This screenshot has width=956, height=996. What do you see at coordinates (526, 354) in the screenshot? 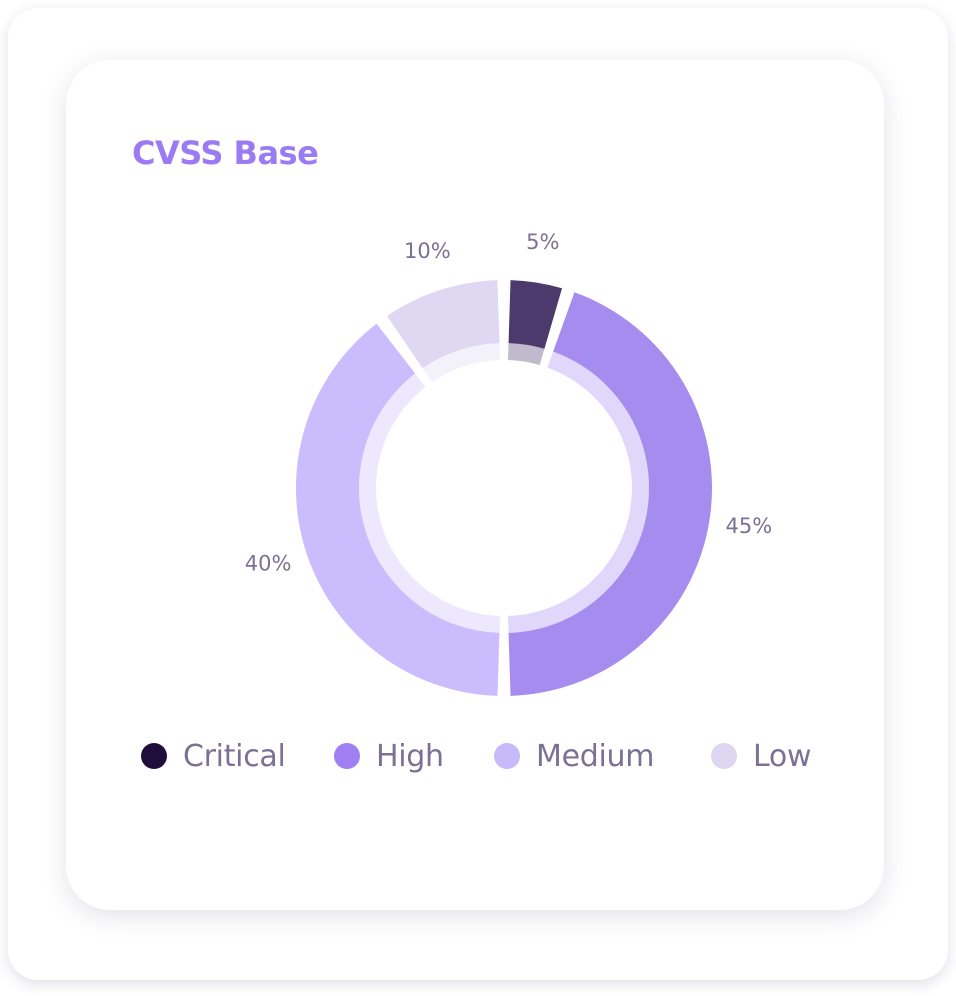
I see `slice-inner-critical` at bounding box center [526, 354].